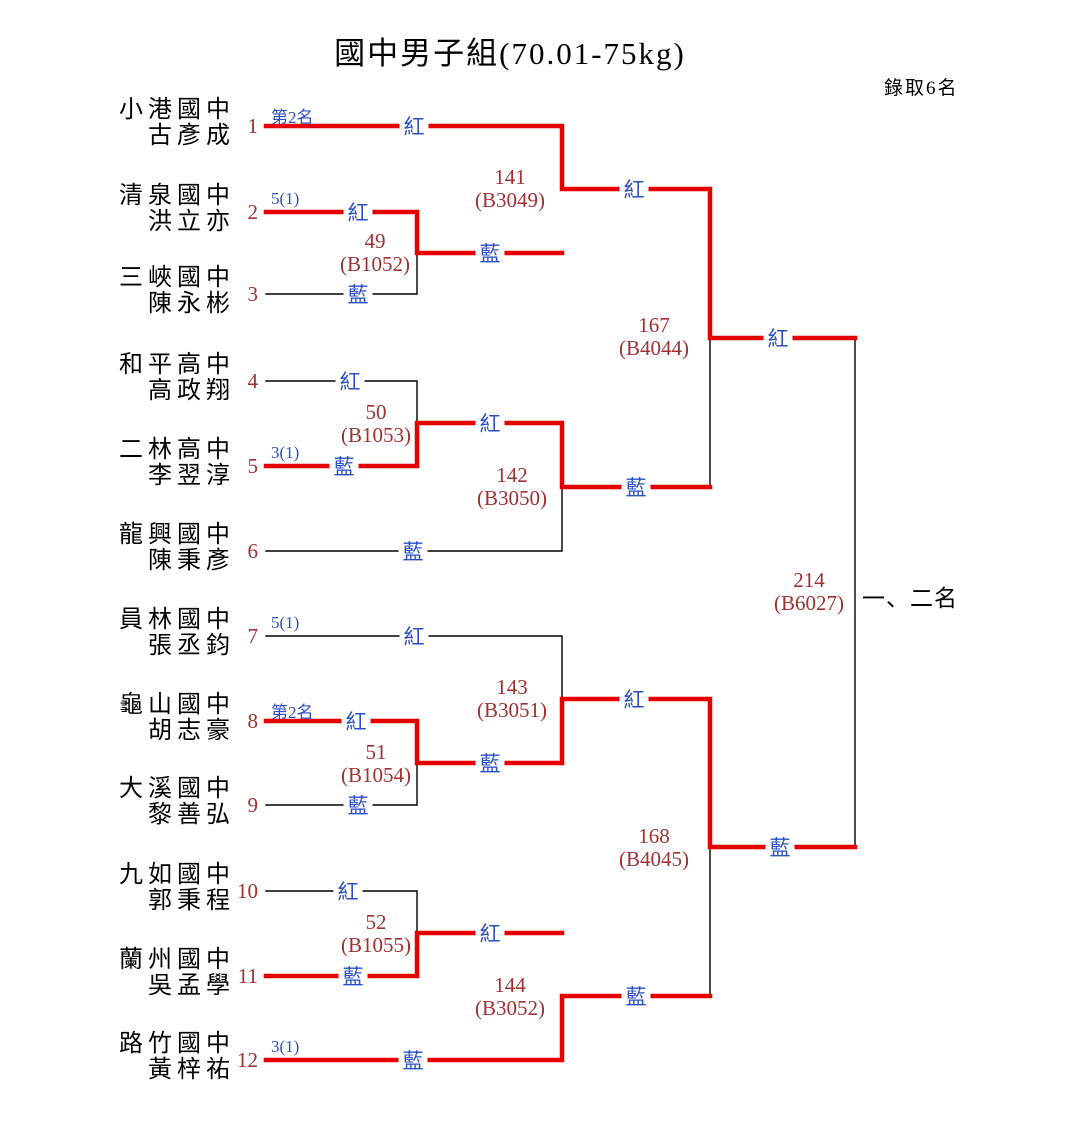 Image resolution: width=1085 pixels, height=1145 pixels. I want to click on match-label: 52 (B1055), so click(376, 934).